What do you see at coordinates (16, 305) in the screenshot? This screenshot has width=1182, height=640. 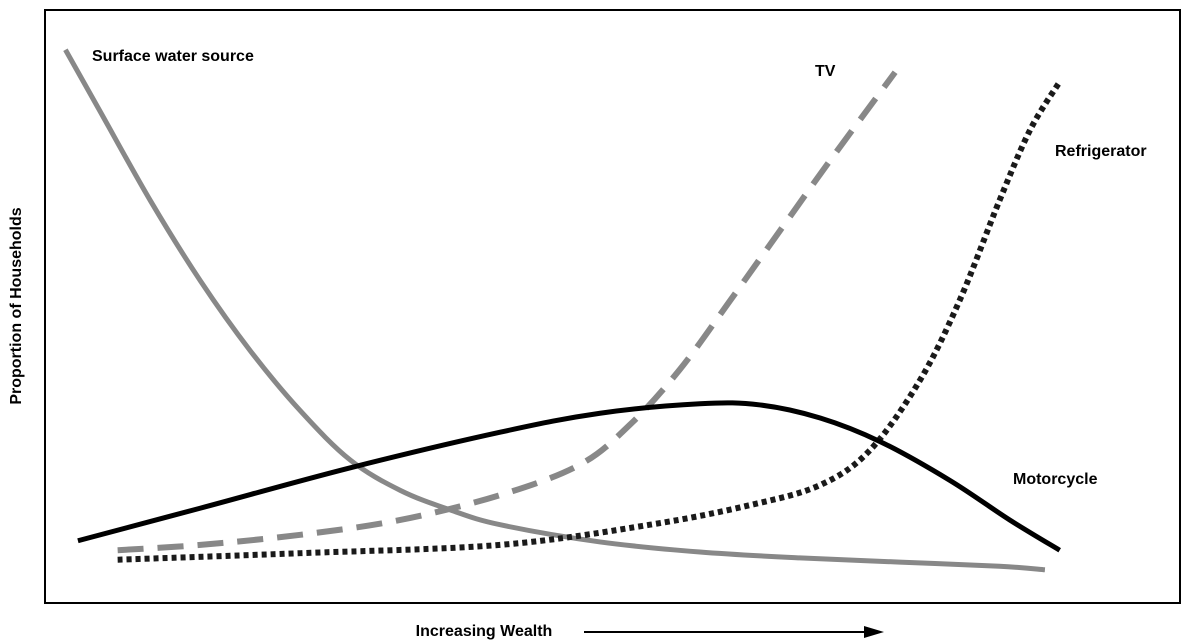 I see `y-axis-label: Proportion of Households` at bounding box center [16, 305].